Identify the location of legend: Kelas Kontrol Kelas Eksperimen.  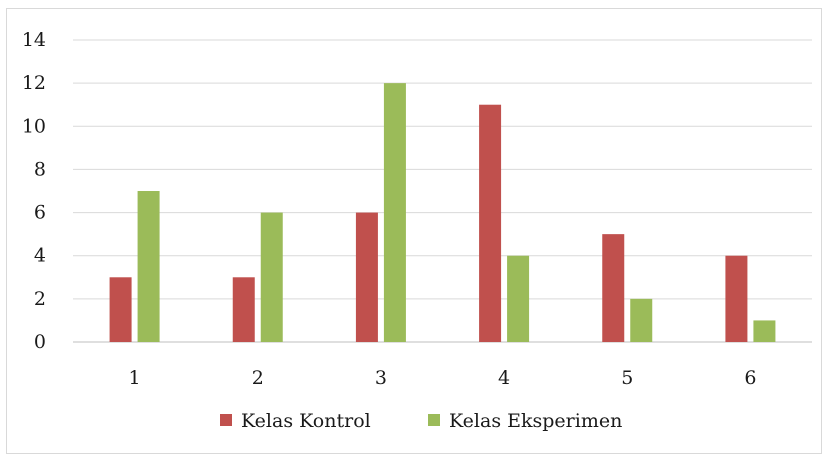
(421, 421).